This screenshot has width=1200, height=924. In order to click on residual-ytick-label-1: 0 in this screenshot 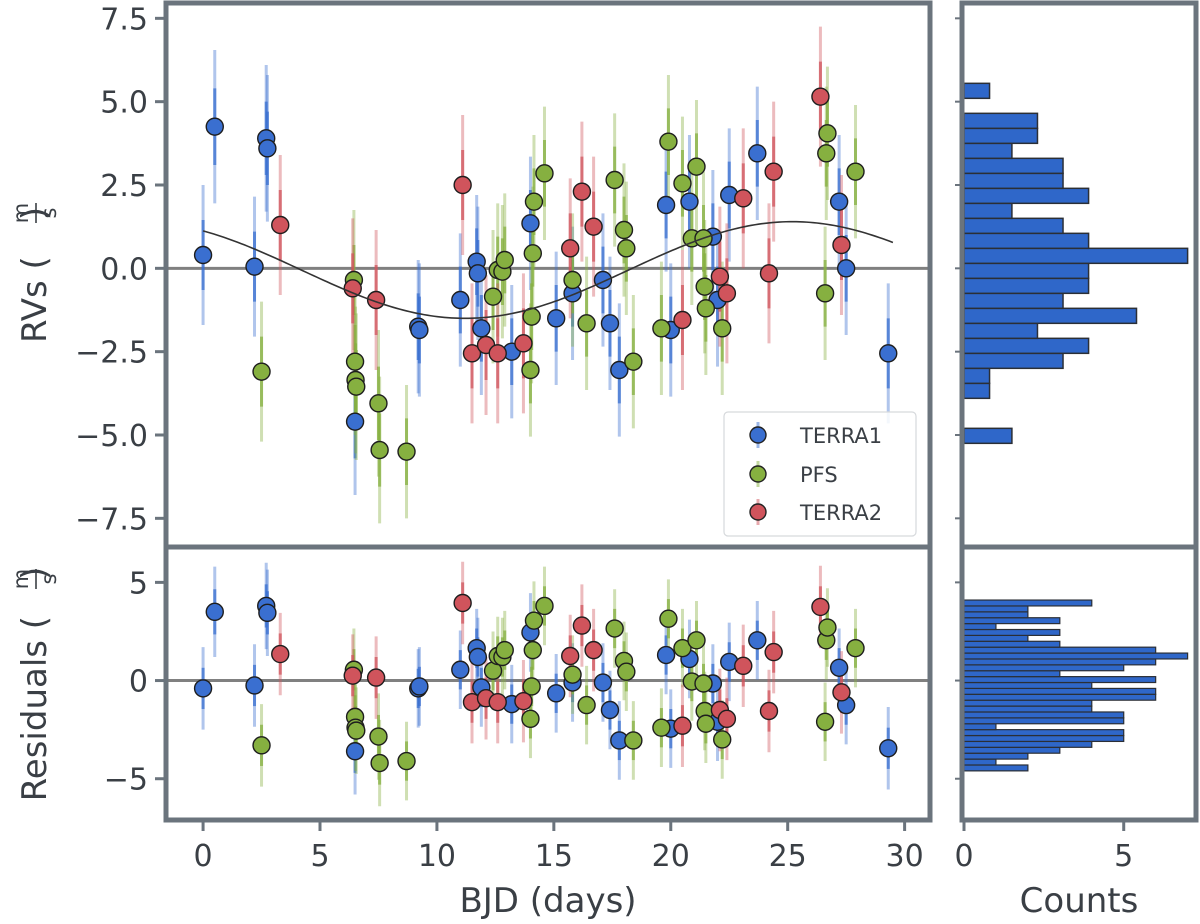, I will do `click(138, 682)`.